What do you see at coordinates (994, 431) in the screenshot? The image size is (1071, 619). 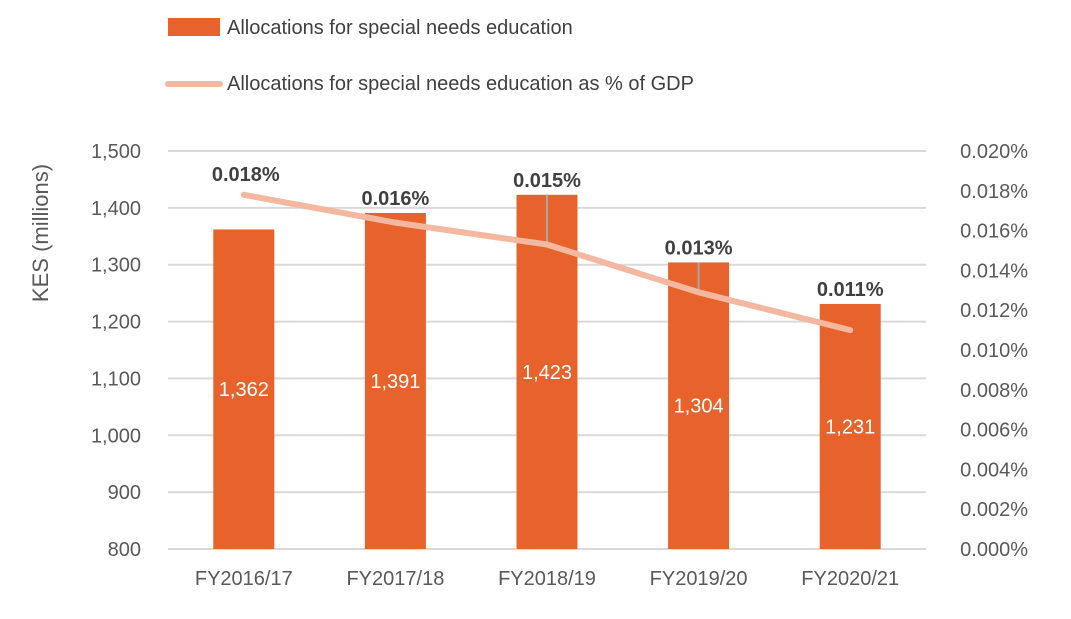 I see `y2-tick-label: 0.006%` at bounding box center [994, 431].